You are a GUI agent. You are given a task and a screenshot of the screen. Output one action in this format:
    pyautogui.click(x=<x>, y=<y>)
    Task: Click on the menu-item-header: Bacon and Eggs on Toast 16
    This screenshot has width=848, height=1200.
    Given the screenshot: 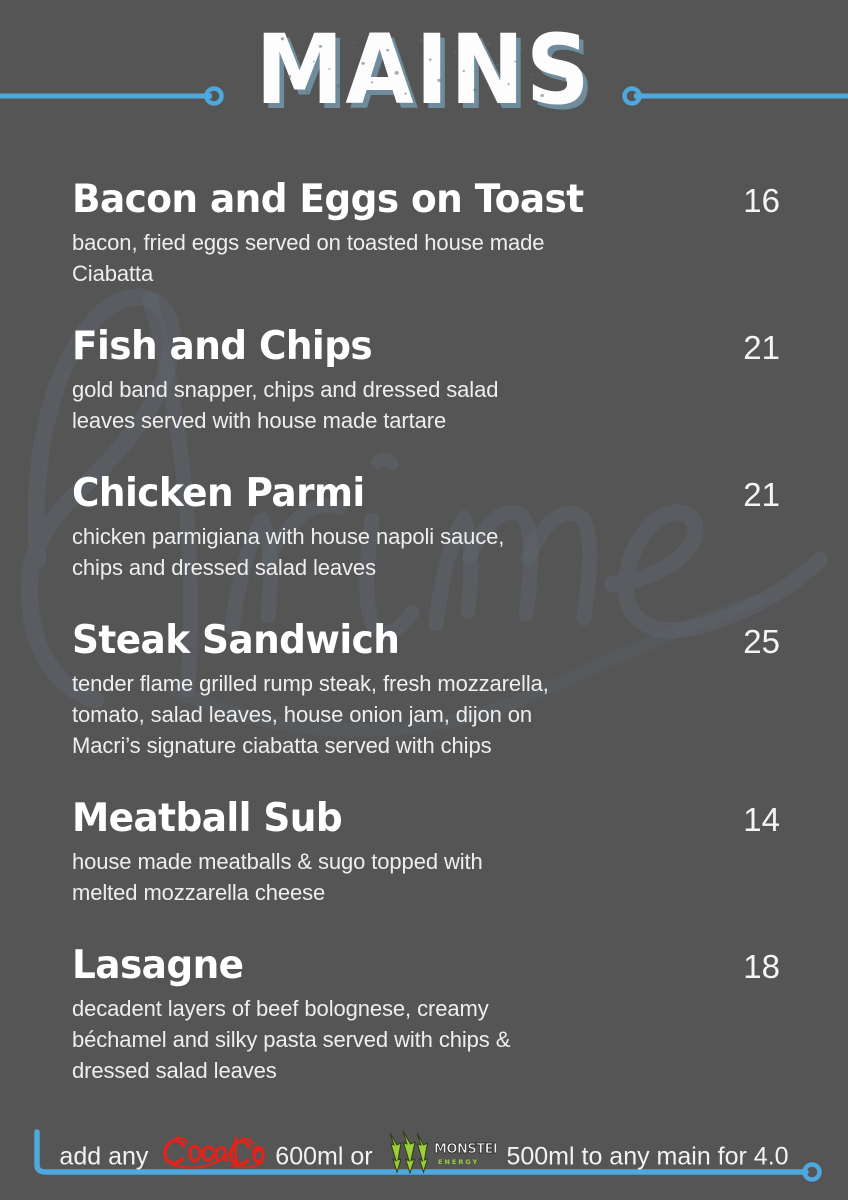 What is the action you would take?
    pyautogui.click(x=426, y=195)
    